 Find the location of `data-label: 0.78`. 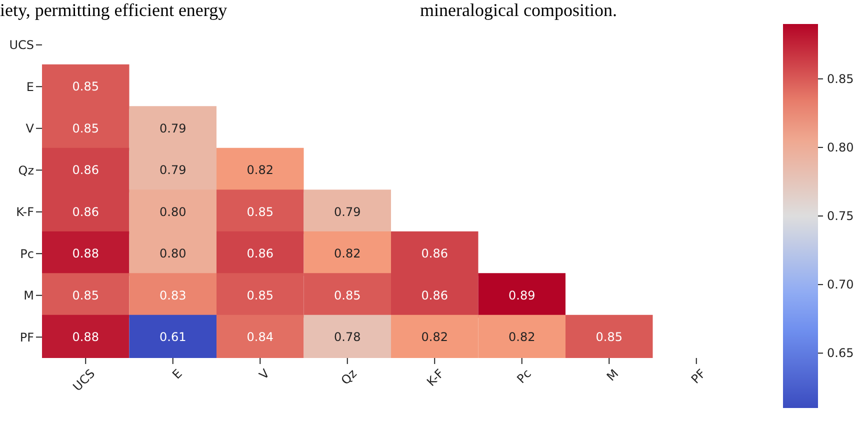

data-label: 0.78 is located at coordinates (347, 337).